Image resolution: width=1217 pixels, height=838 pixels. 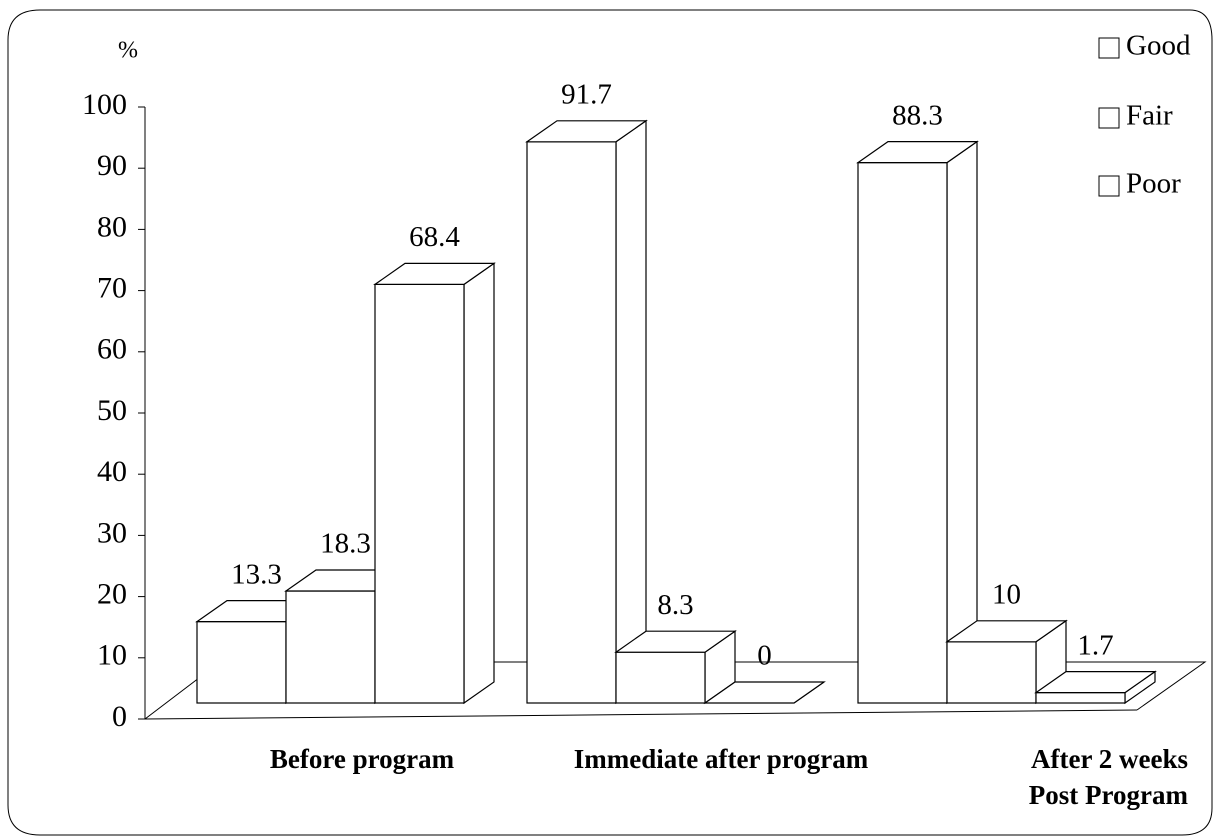 What do you see at coordinates (764, 656) in the screenshot?
I see `value-label: 0` at bounding box center [764, 656].